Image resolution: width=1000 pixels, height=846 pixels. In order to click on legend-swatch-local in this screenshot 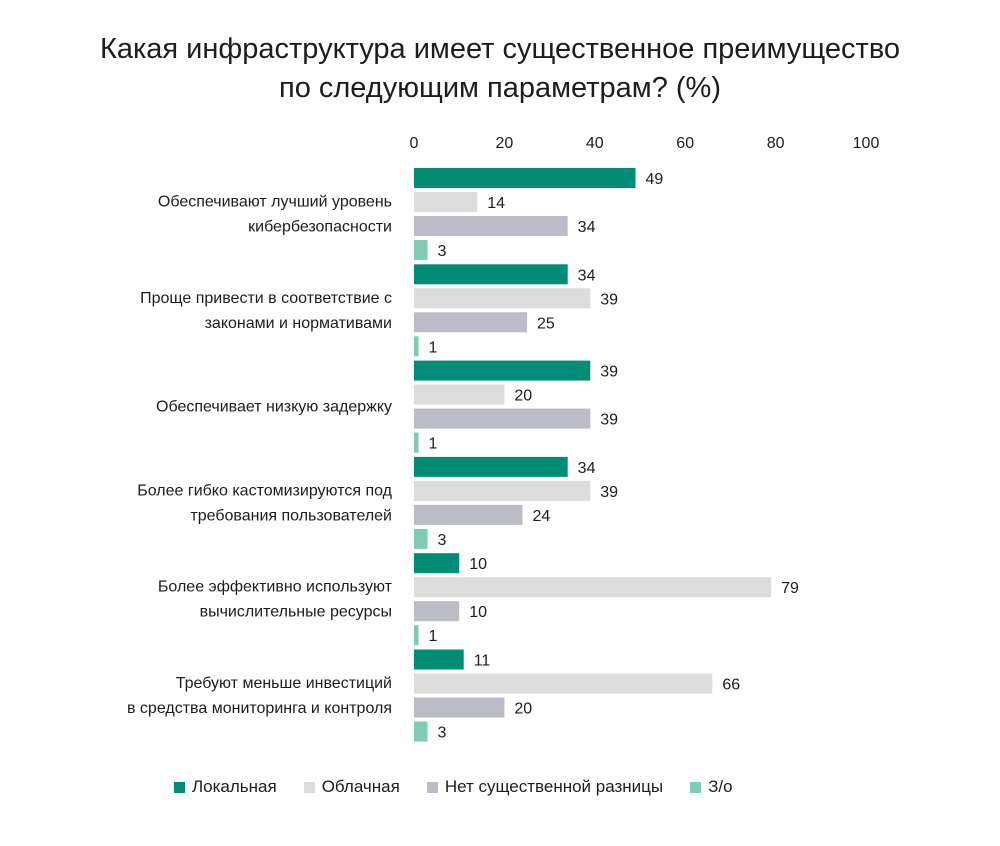, I will do `click(179, 787)`.